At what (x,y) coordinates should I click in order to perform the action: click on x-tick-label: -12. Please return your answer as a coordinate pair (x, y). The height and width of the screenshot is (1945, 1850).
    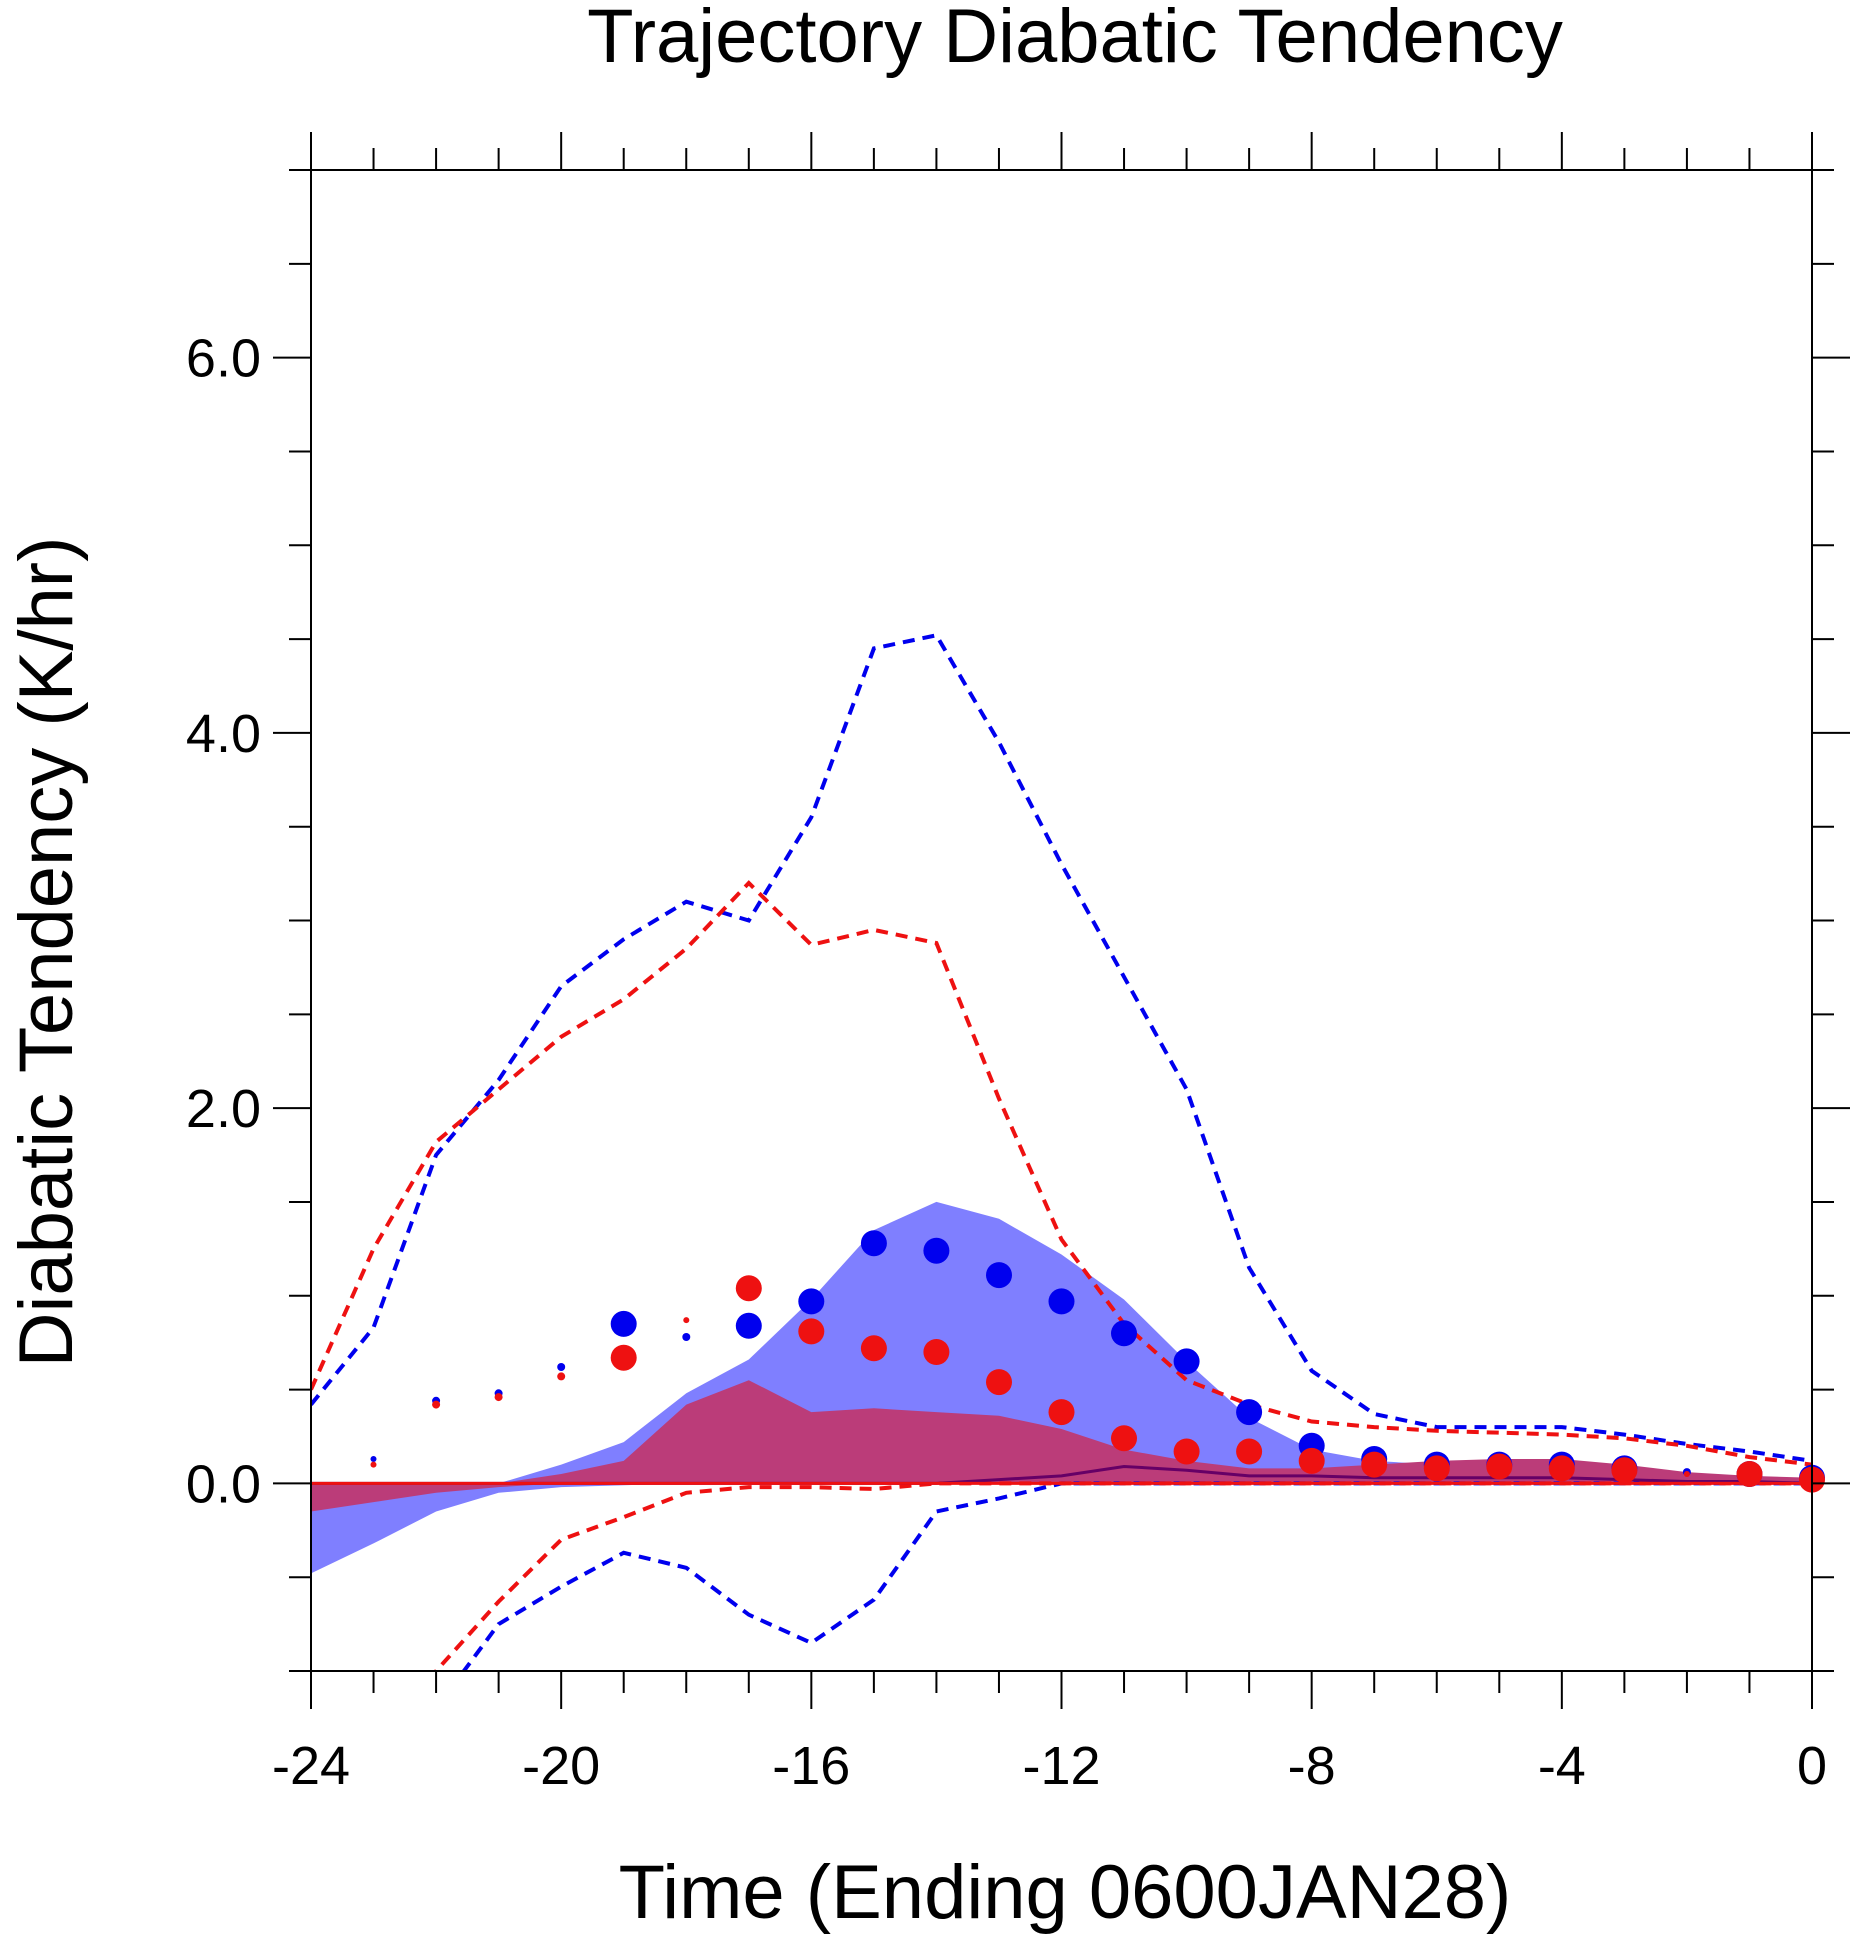
    Looking at the image, I should click on (1061, 1766).